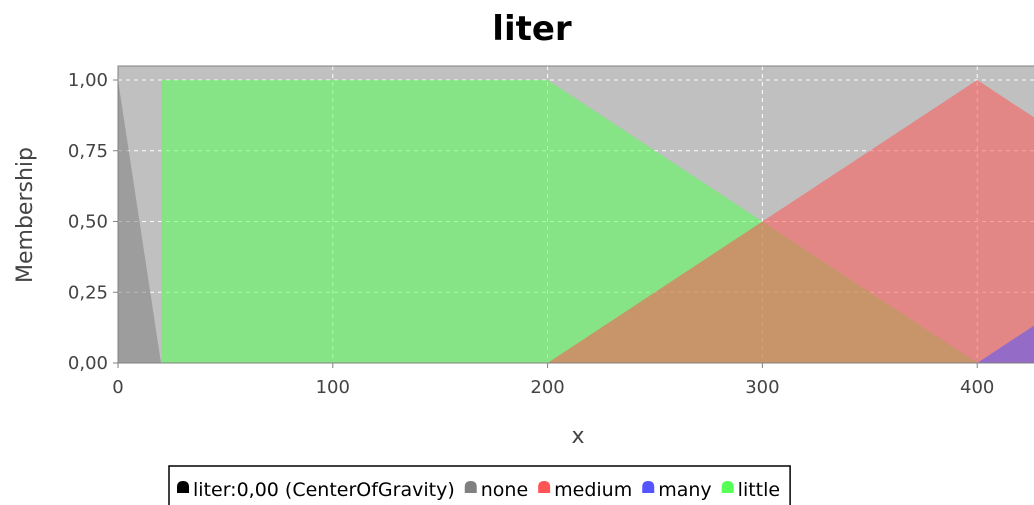 The image size is (1034, 505). I want to click on x-axis-ticks: 0100200300400500600700800, so click(553, 380).